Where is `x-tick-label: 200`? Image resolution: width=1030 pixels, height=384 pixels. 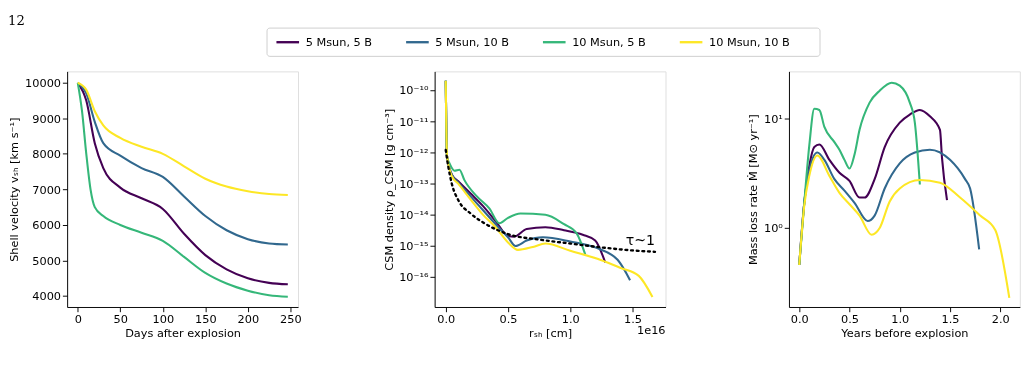 x-tick-label: 200 is located at coordinates (248, 319).